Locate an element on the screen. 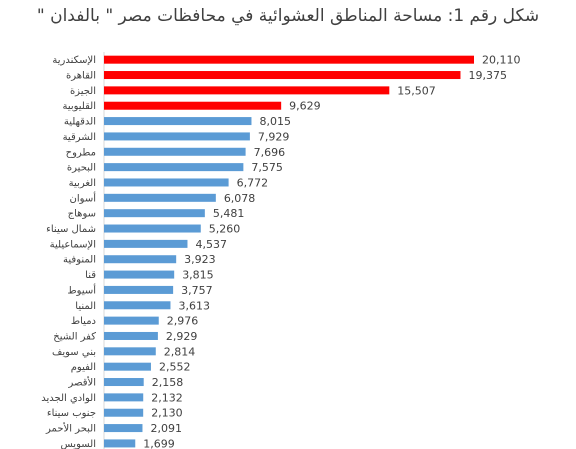 The image size is (576, 449). category-label: سوهاج is located at coordinates (82, 214).